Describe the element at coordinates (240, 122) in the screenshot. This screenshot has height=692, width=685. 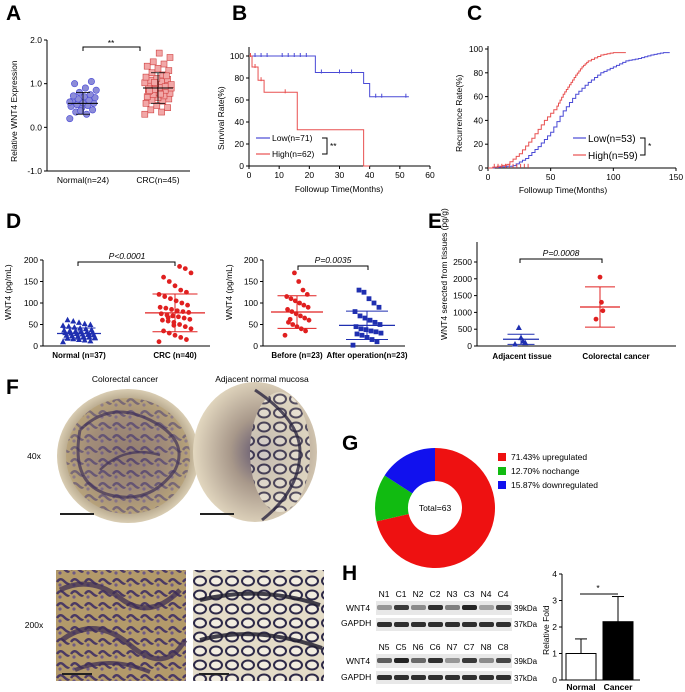
I see `b-ytick-3: 40` at that location.